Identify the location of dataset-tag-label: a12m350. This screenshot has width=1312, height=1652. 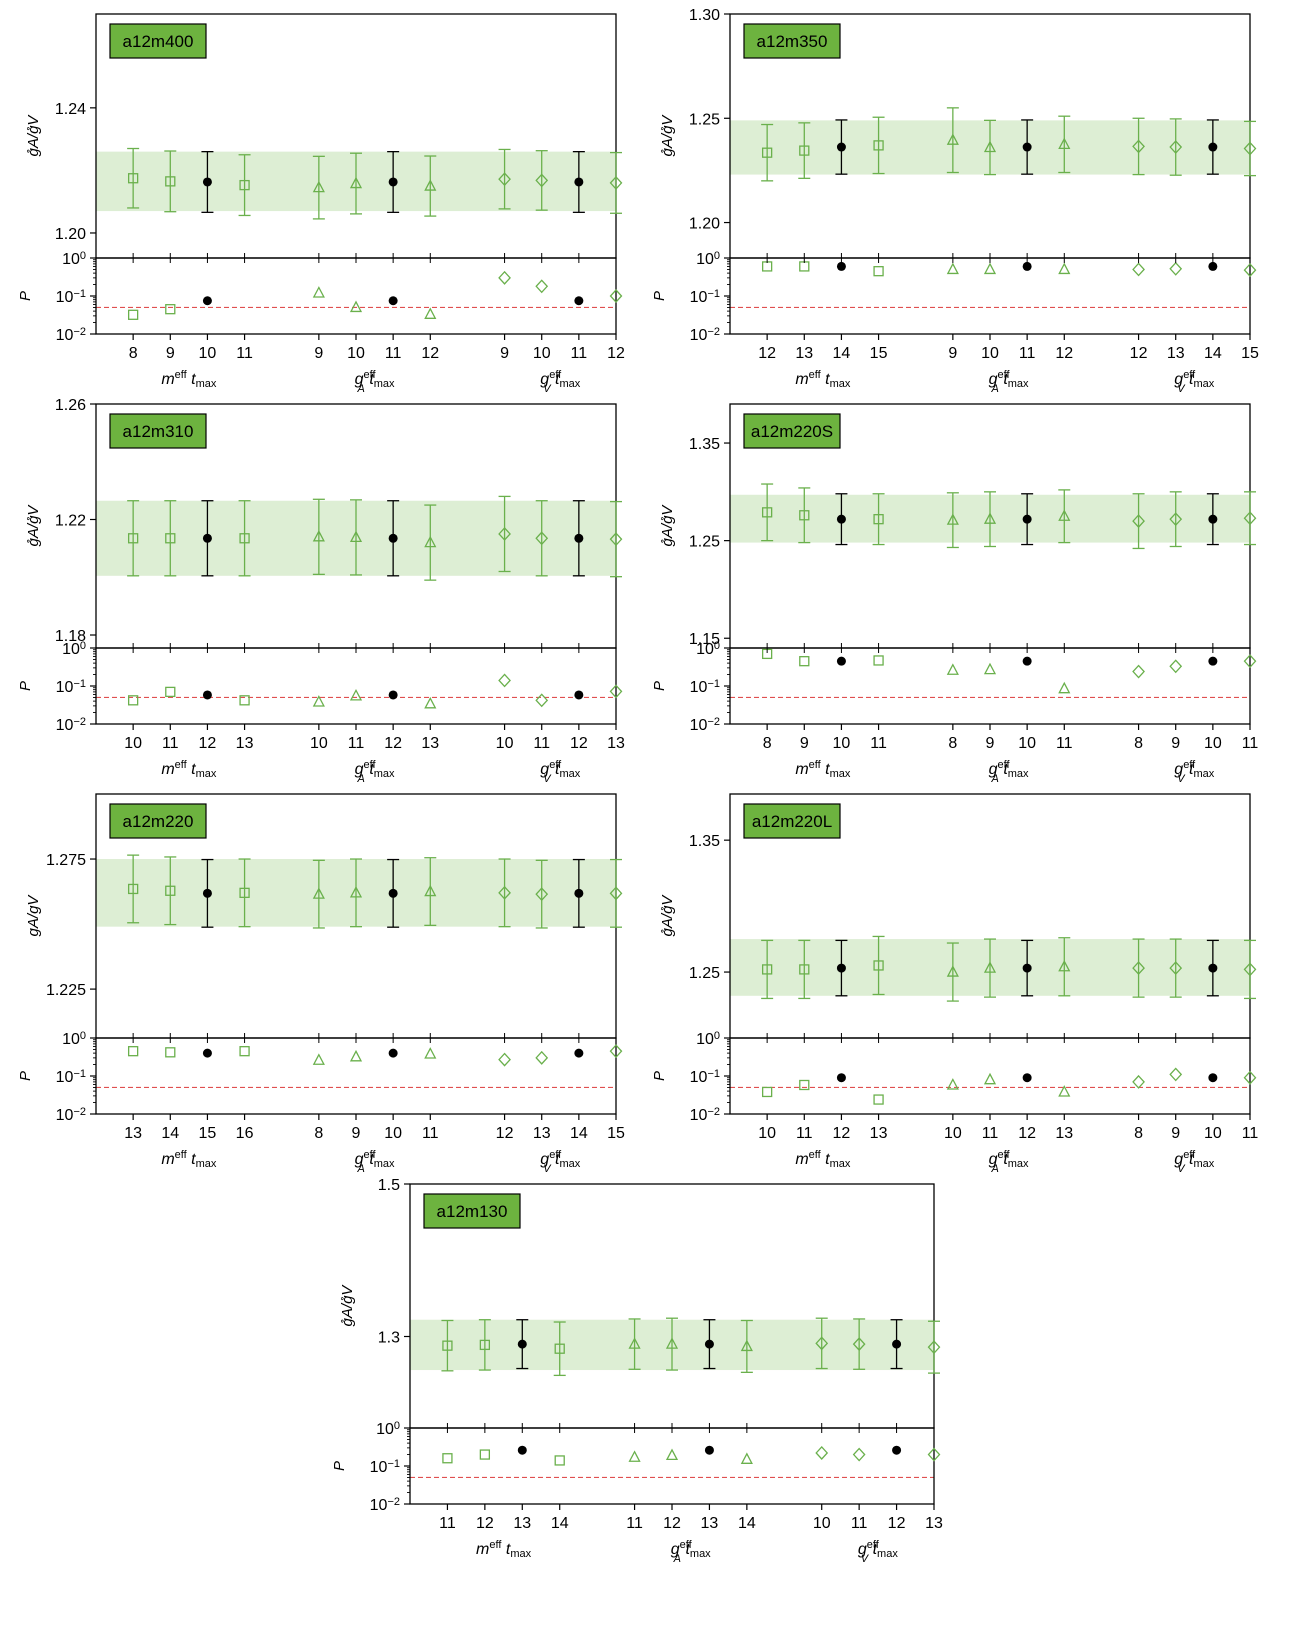
(792, 41).